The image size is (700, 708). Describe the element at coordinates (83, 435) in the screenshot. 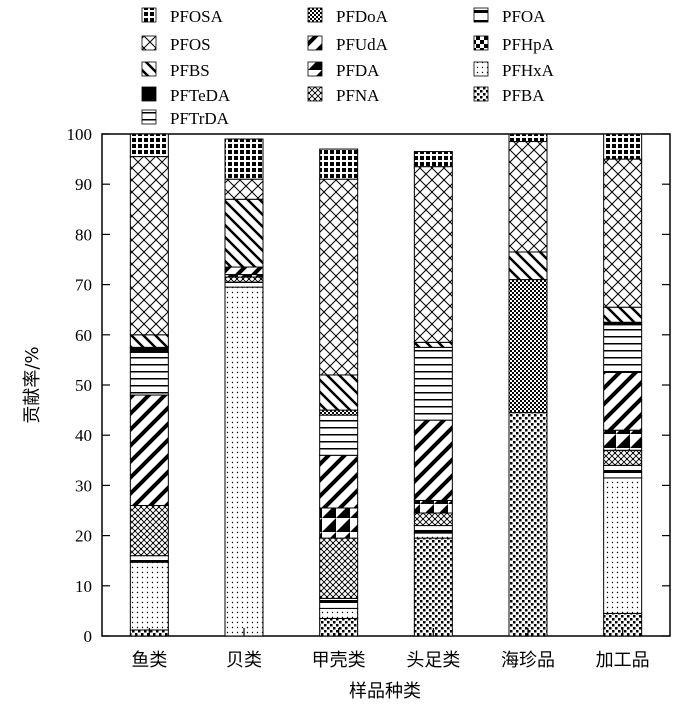

I see `y-tick-label: 40` at that location.